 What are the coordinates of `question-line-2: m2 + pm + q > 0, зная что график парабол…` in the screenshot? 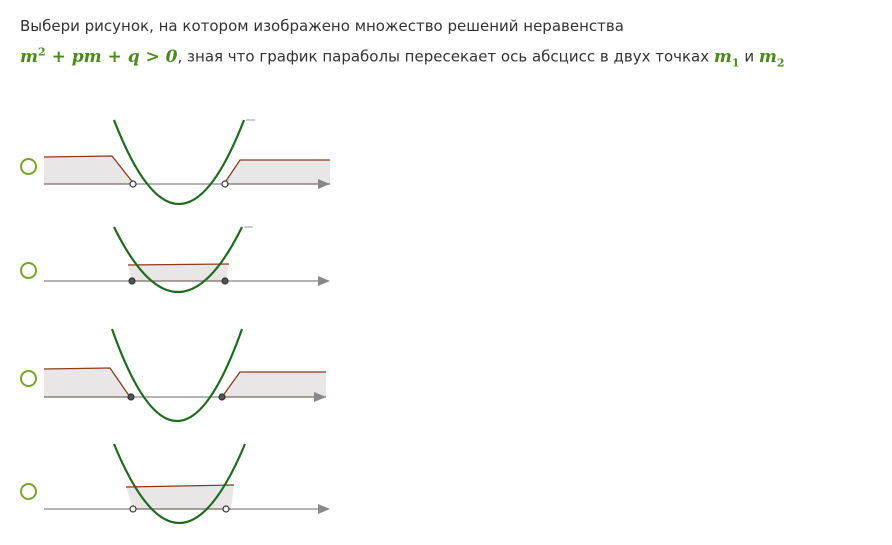 It's located at (450, 57).